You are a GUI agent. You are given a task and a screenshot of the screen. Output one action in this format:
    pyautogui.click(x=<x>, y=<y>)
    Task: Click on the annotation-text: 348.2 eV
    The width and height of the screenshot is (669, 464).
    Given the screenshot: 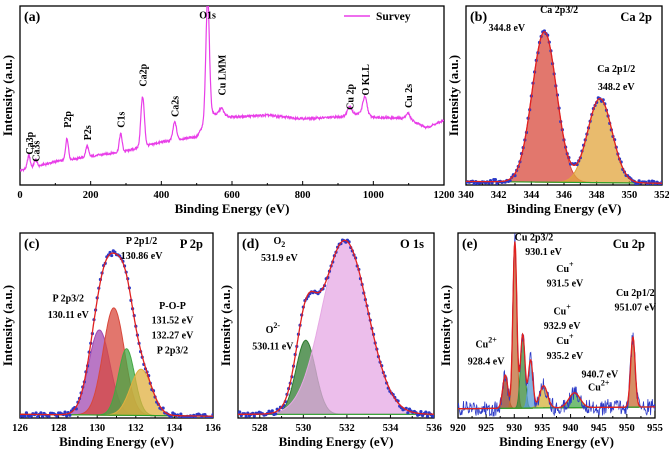 What is the action you would take?
    pyautogui.click(x=616, y=87)
    